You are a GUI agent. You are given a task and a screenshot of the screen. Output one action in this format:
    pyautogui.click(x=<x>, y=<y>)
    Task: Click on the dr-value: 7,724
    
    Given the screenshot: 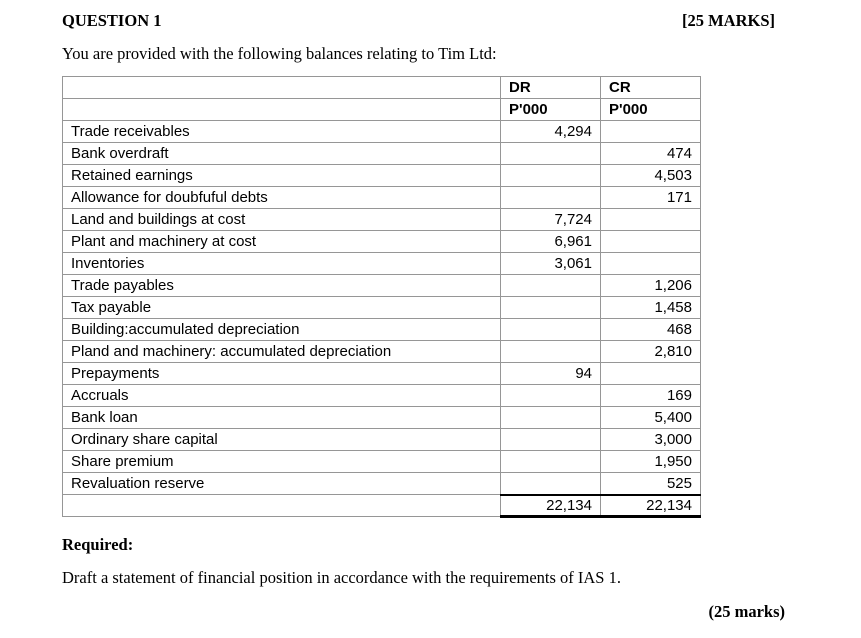 What is the action you would take?
    pyautogui.click(x=550, y=220)
    